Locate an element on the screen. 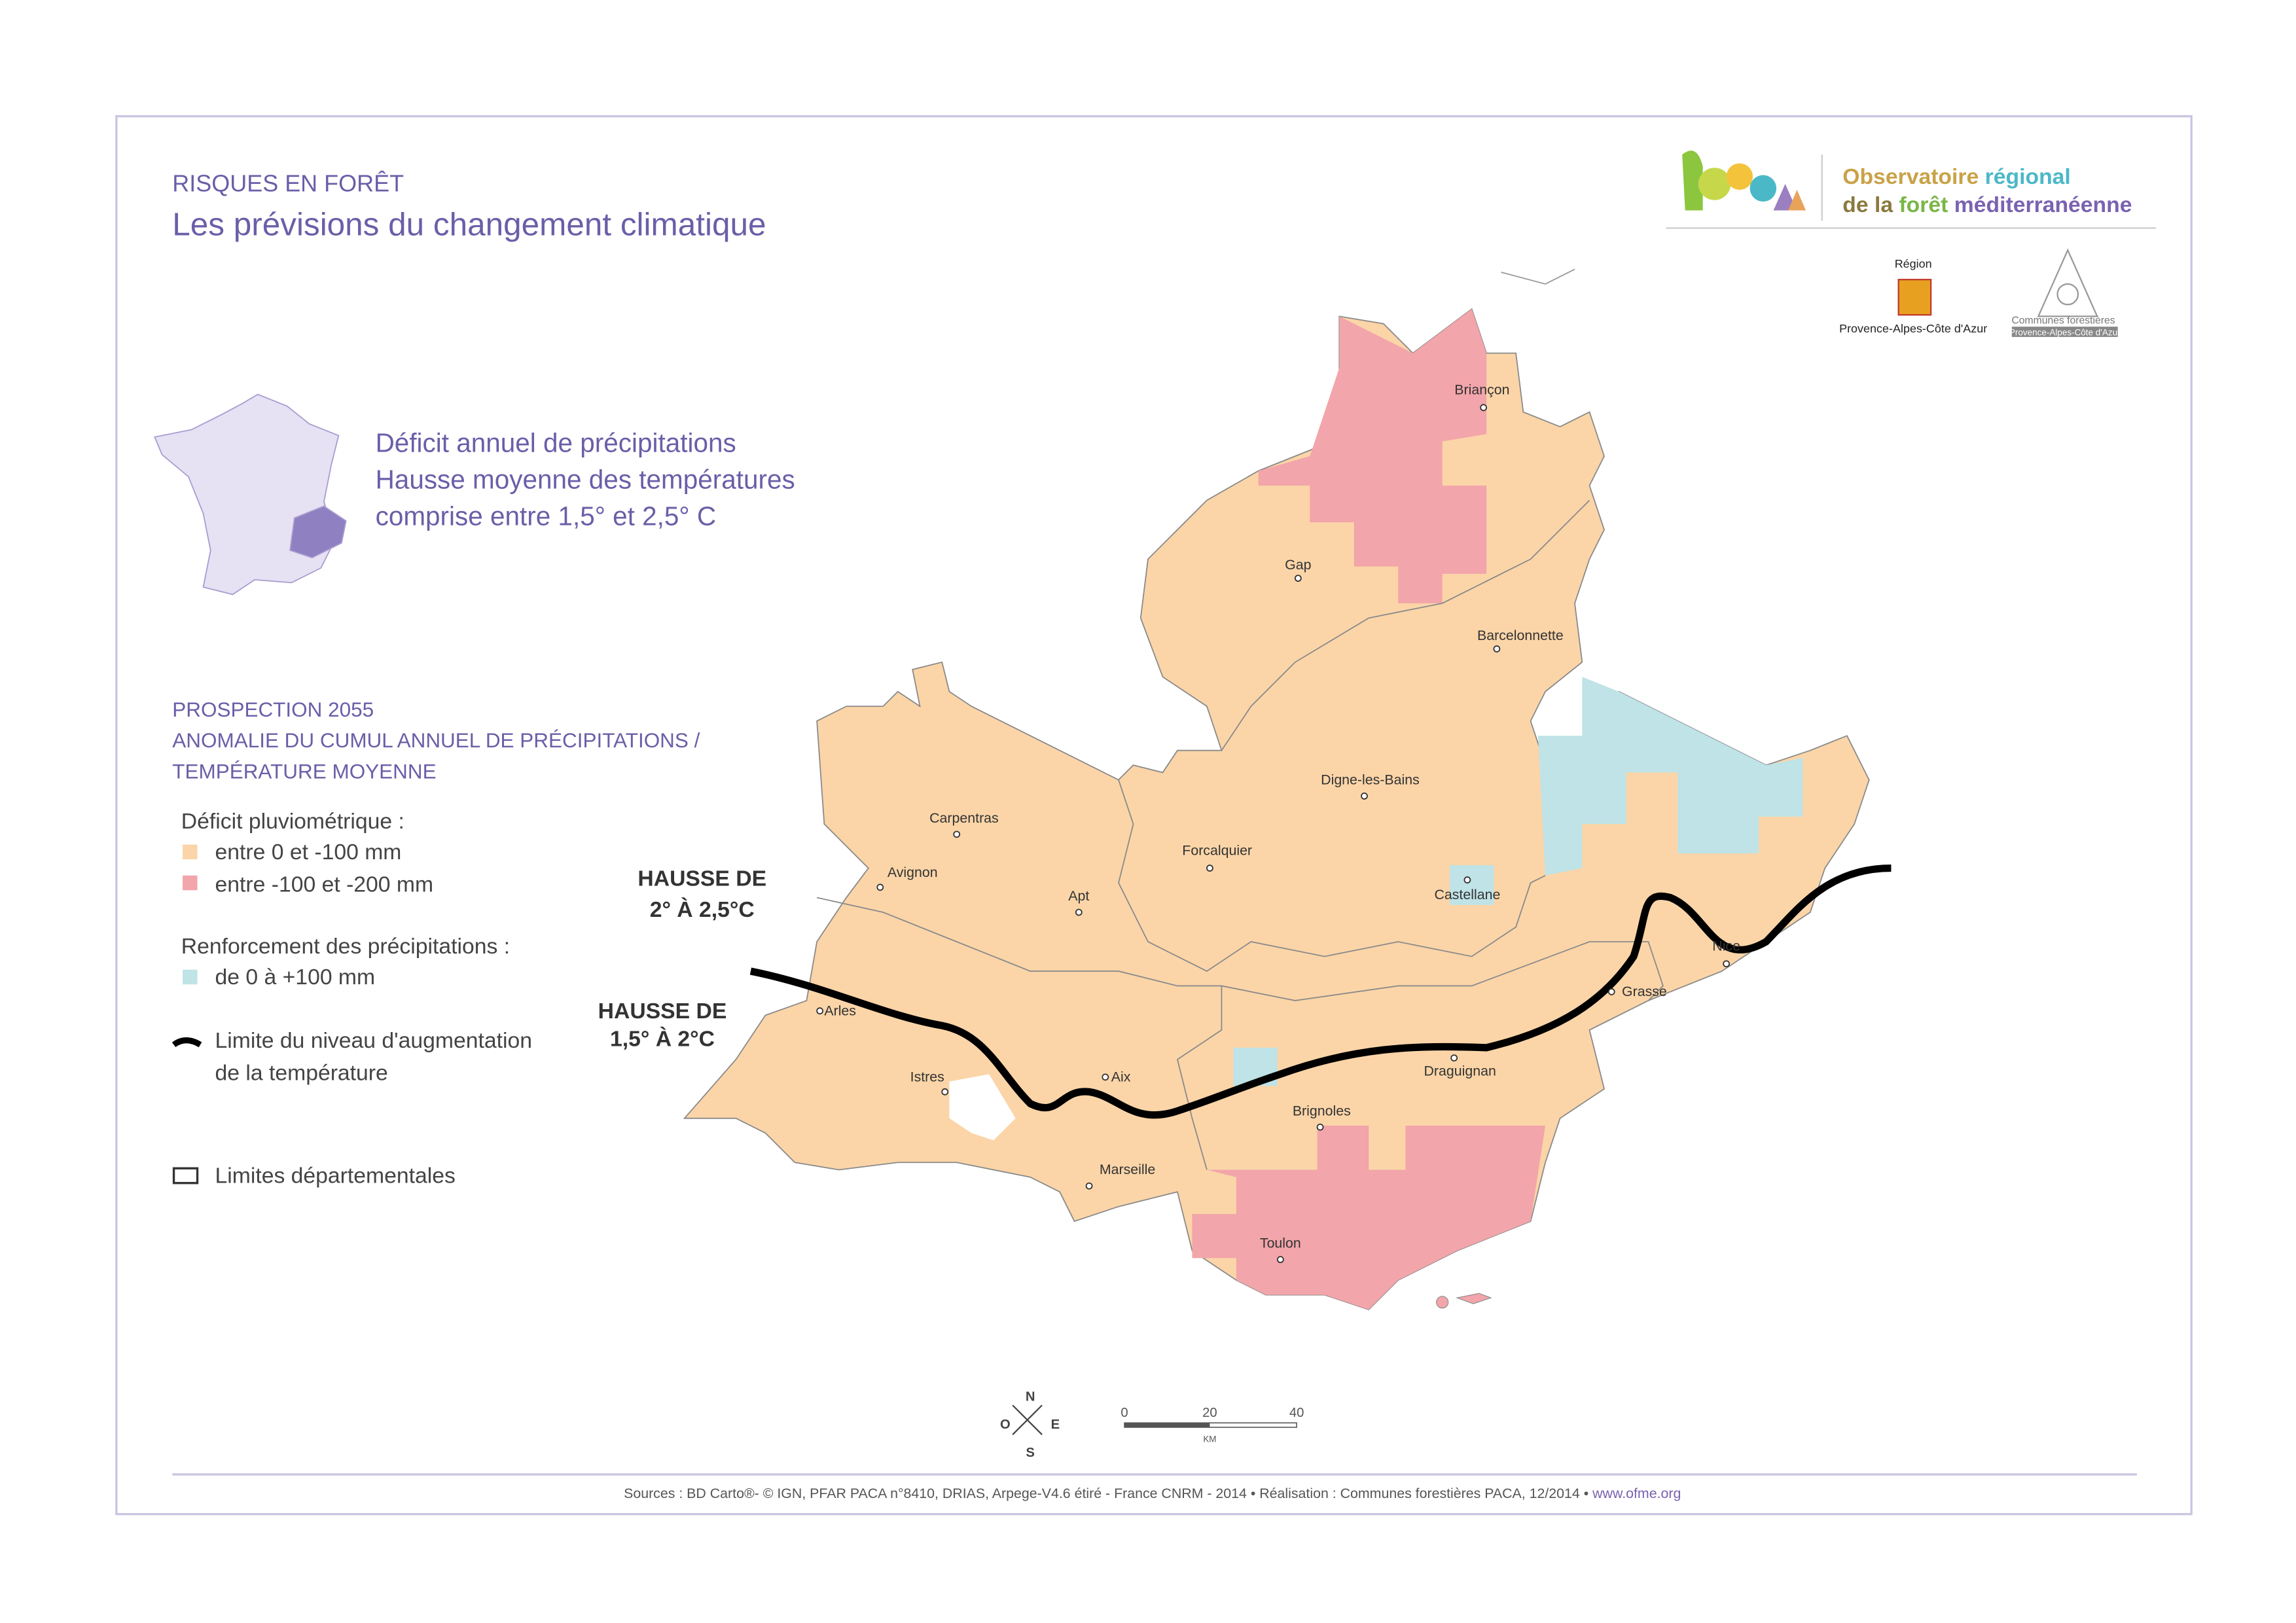  summary-line: comprise entre 1,5° et 2,5° C is located at coordinates (546, 516).